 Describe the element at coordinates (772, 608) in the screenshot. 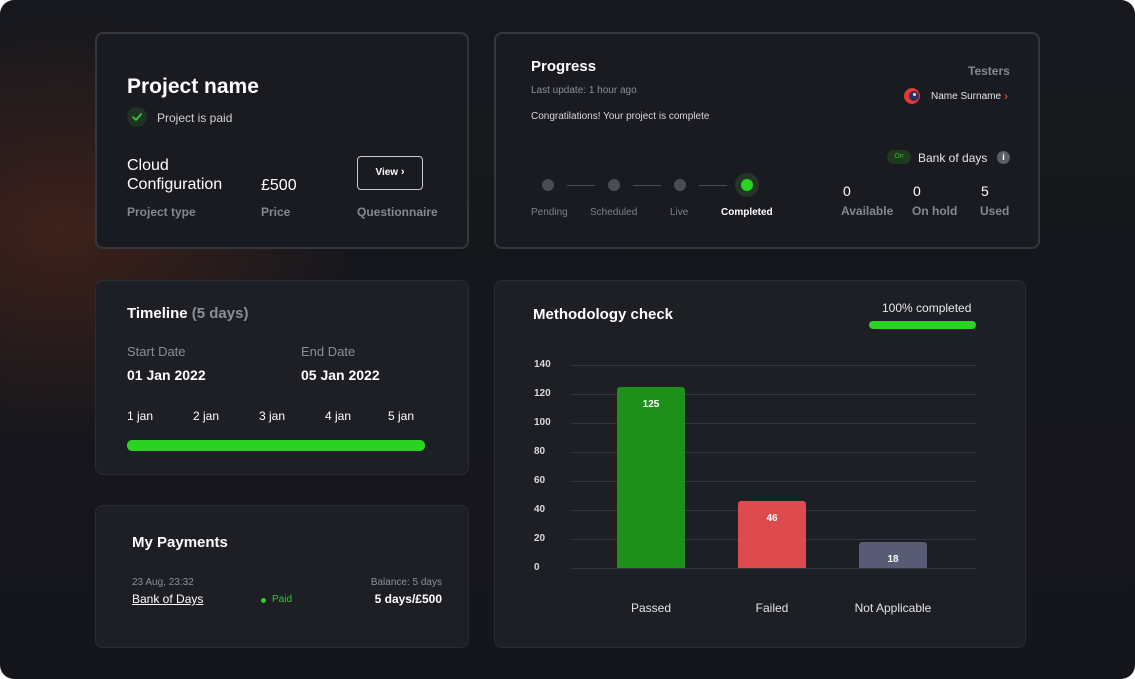

I see `x-category-label: Failed` at that location.